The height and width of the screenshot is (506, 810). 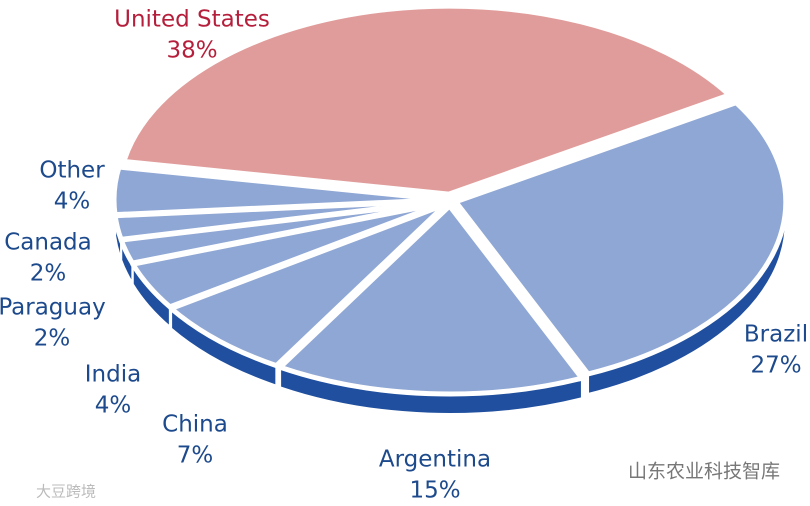 I want to click on watermark: 山东农业科技智库, so click(x=704, y=472).